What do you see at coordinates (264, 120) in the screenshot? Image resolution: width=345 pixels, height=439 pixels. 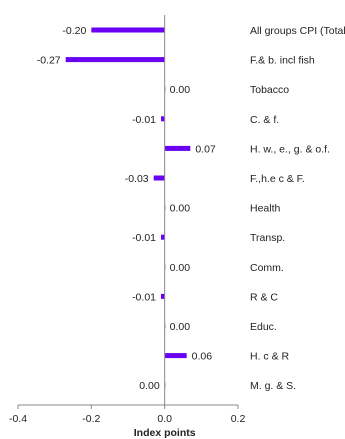 I see `category-label: C. & f.` at bounding box center [264, 120].